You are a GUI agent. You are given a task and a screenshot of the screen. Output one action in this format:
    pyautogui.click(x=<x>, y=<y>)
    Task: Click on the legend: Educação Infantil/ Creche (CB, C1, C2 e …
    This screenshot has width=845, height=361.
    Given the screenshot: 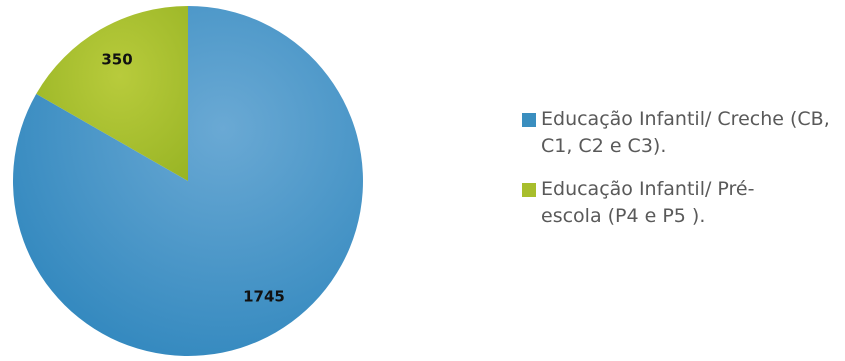 What is the action you would take?
    pyautogui.click(x=682, y=176)
    